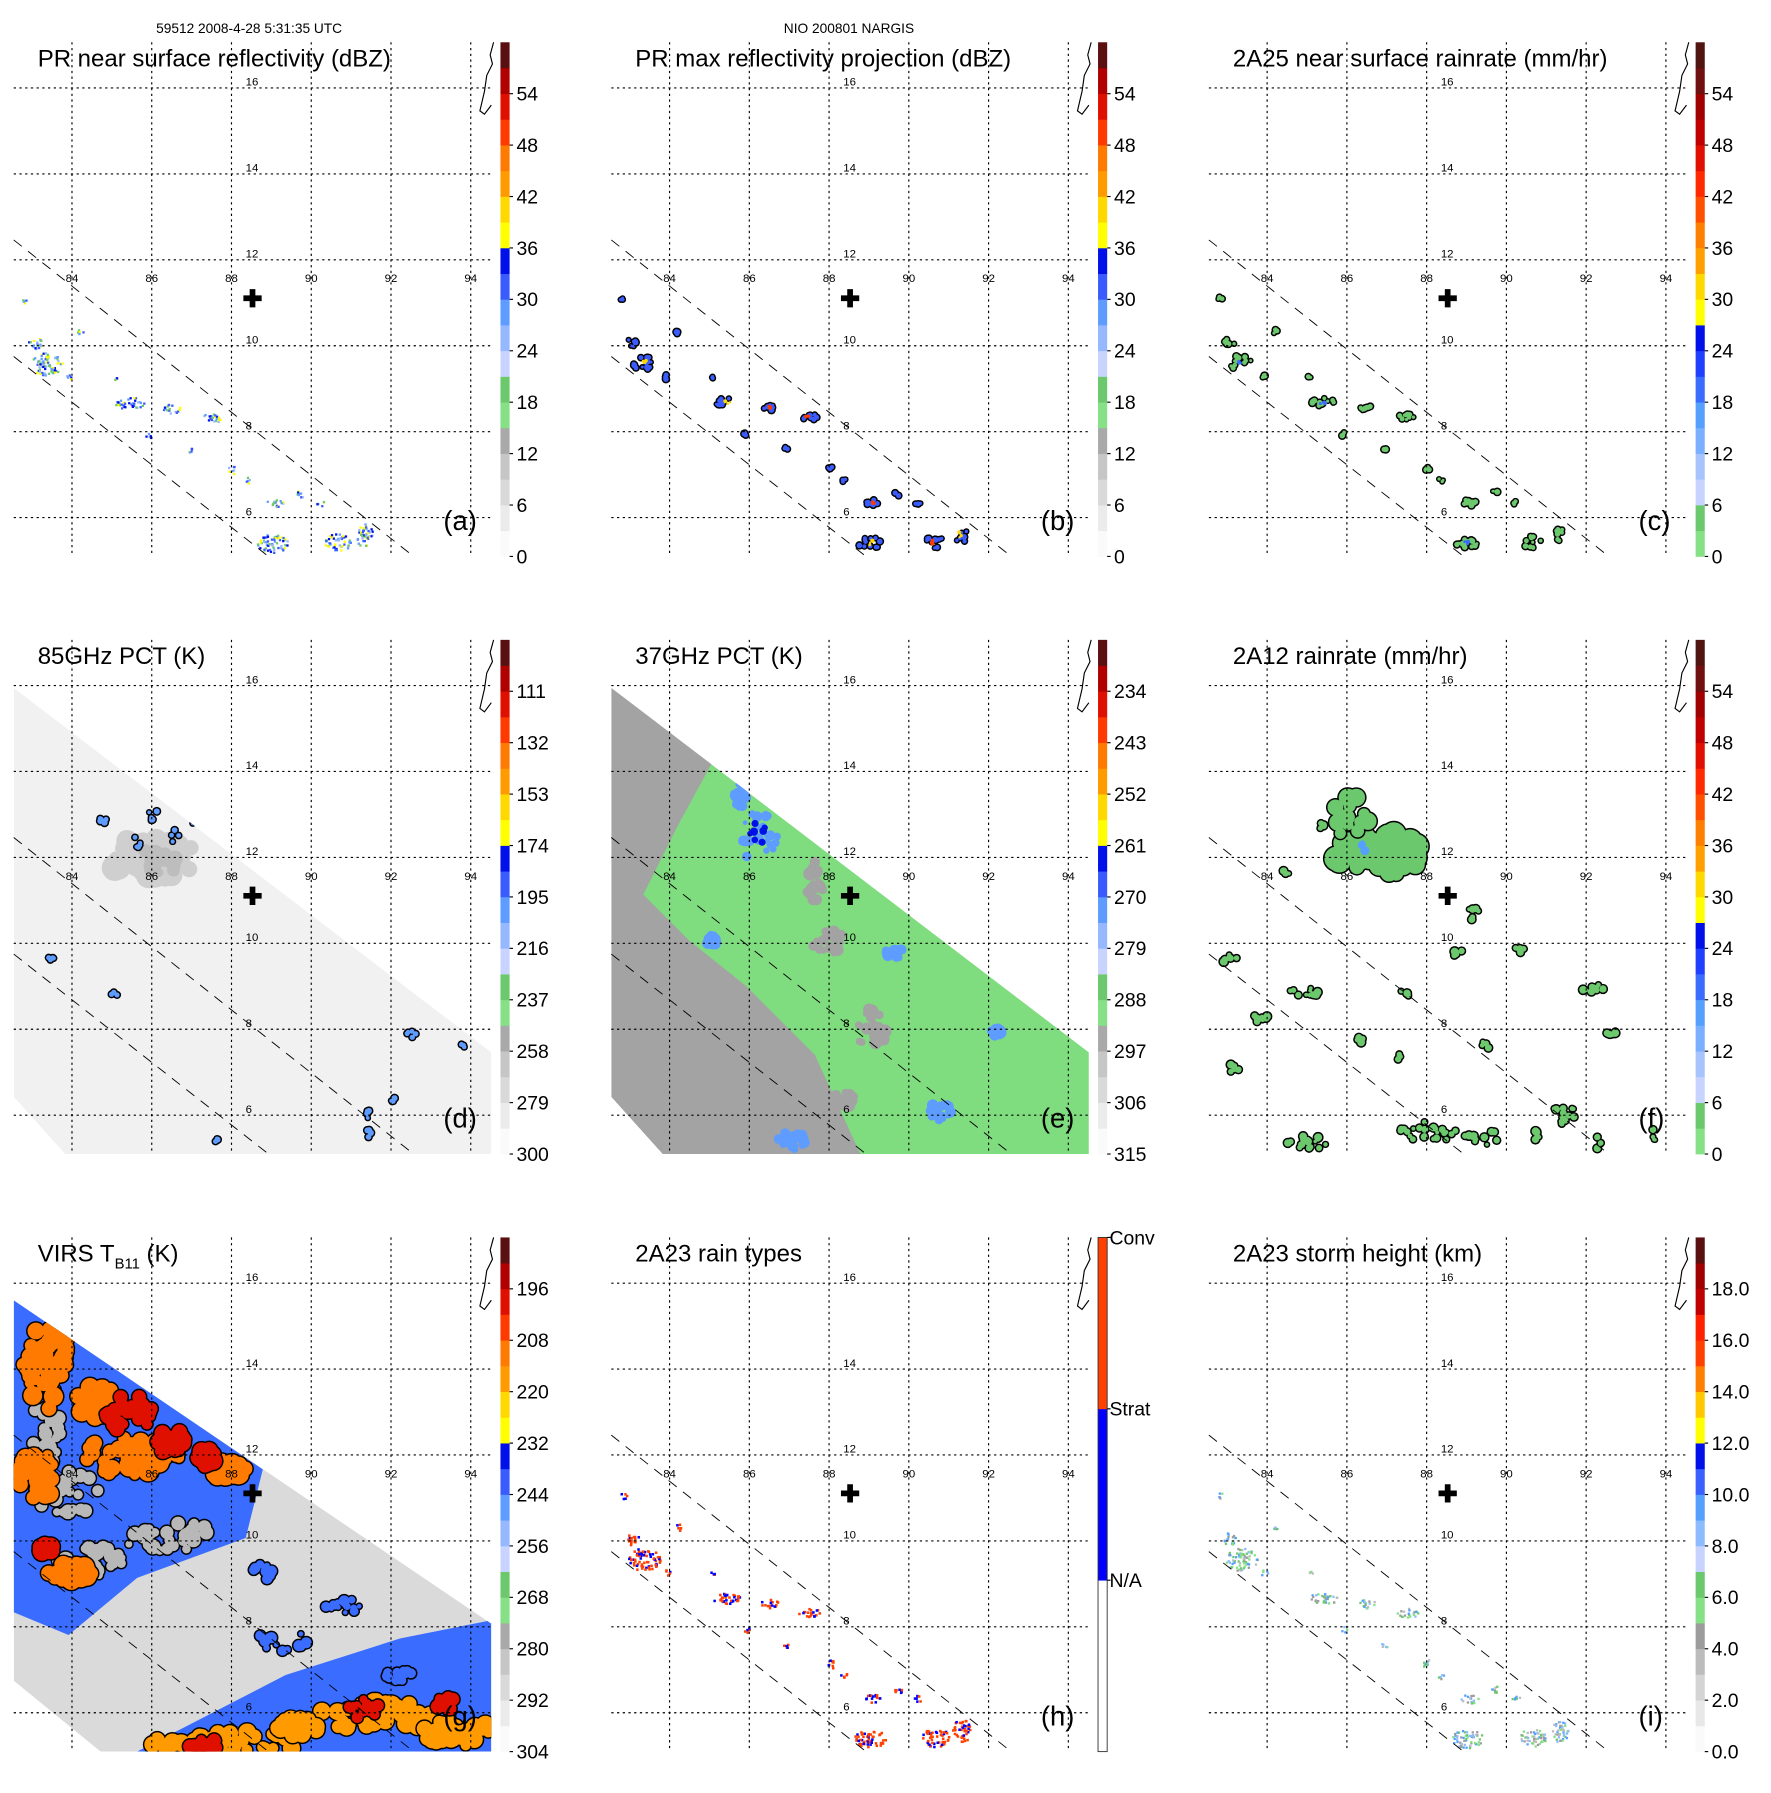 The height and width of the screenshot is (1793, 1771). I want to click on colorbar-label: 48, so click(1125, 146).